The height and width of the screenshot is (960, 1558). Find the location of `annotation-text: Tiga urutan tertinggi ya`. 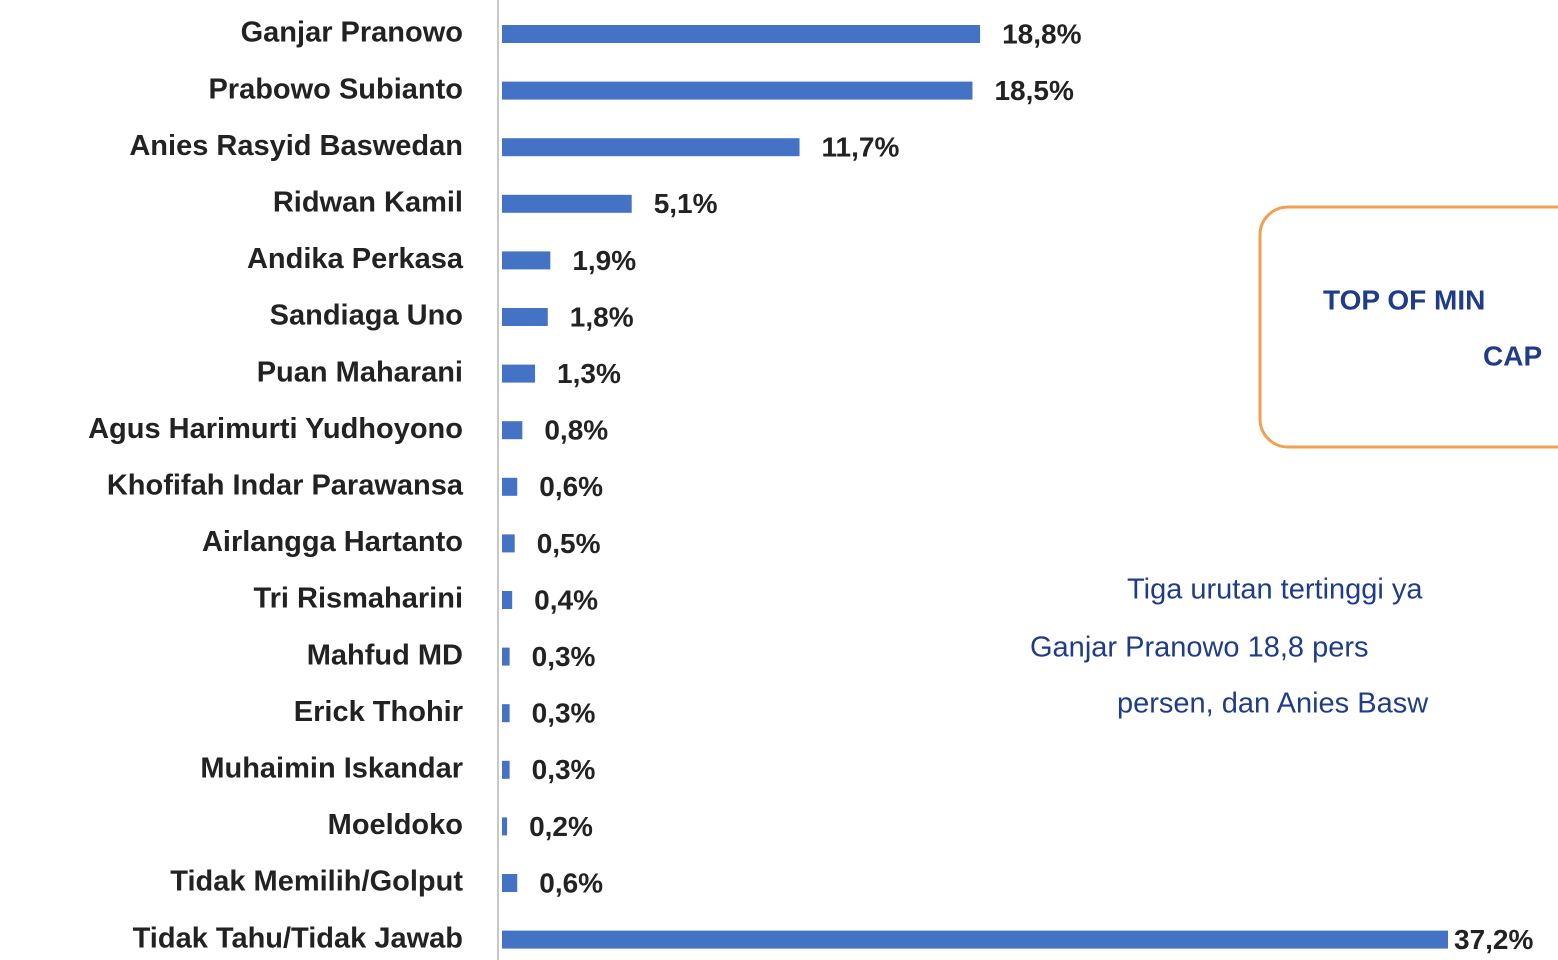

annotation-text: Tiga urutan tertinggi ya is located at coordinates (1275, 590).